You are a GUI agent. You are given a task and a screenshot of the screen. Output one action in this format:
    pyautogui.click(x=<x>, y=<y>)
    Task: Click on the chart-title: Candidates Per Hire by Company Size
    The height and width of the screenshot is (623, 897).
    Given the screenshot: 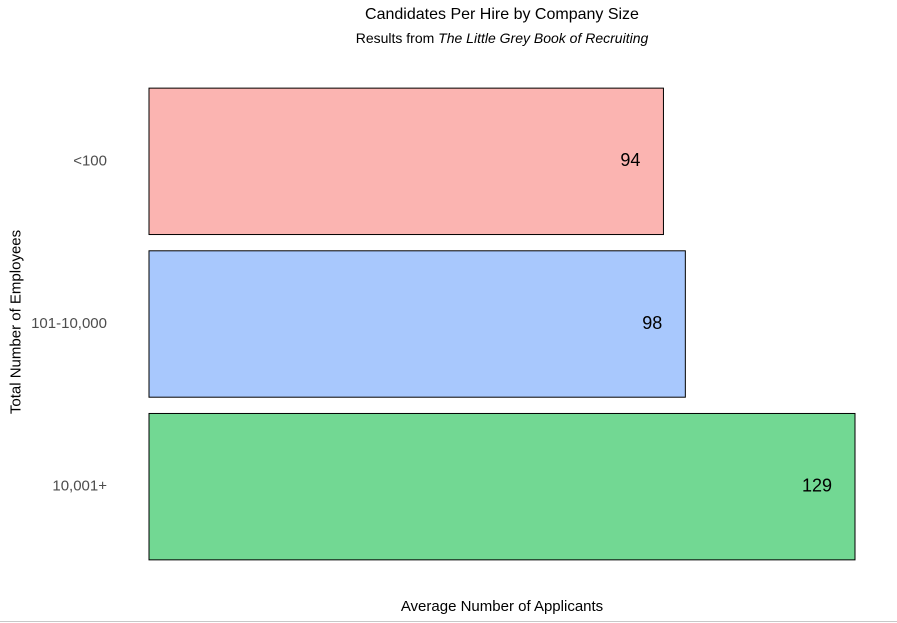 What is the action you would take?
    pyautogui.click(x=502, y=14)
    